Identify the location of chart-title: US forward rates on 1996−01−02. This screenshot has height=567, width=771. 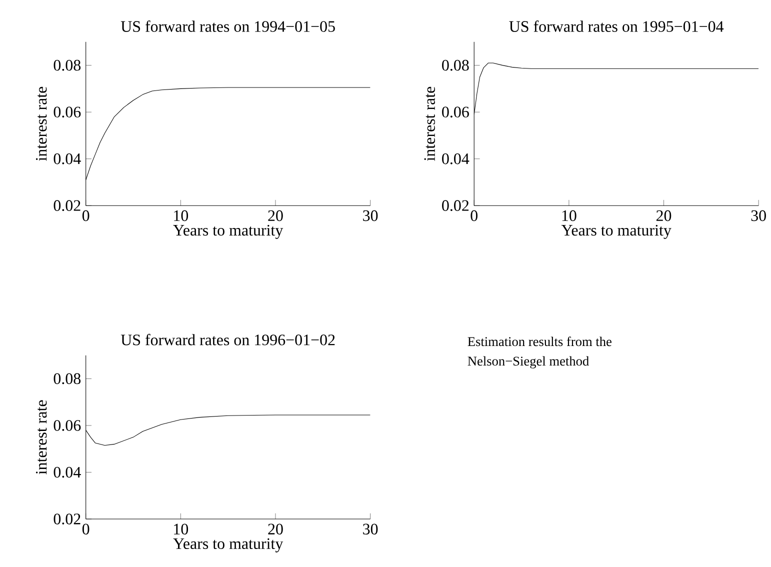
(227, 340).